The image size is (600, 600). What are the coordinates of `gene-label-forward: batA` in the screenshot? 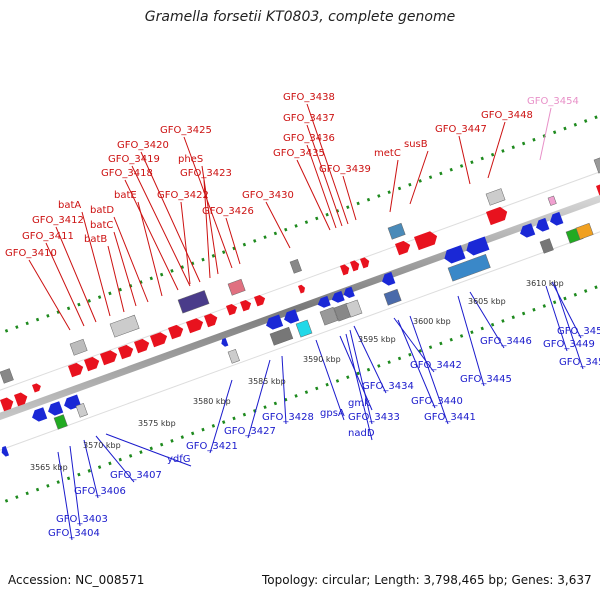 It's located at (69, 205).